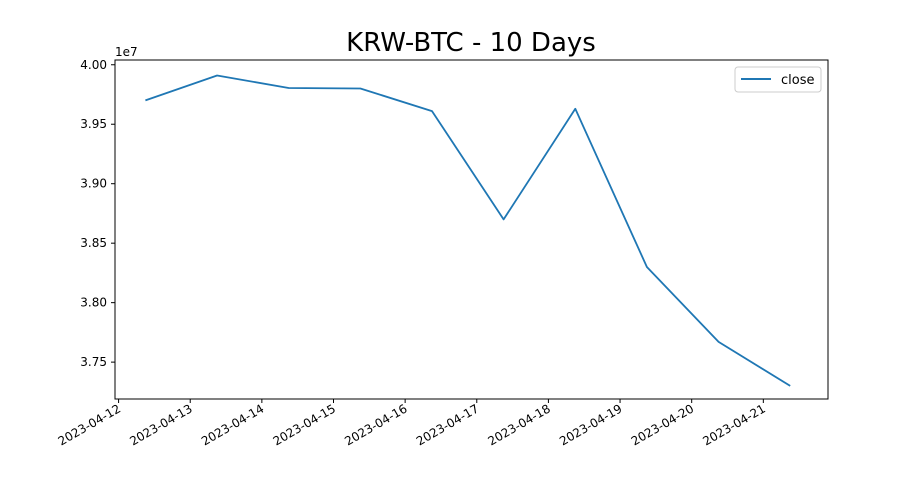 This screenshot has height=504, width=919. What do you see at coordinates (93, 124) in the screenshot?
I see `y-tick-label: 3.95` at bounding box center [93, 124].